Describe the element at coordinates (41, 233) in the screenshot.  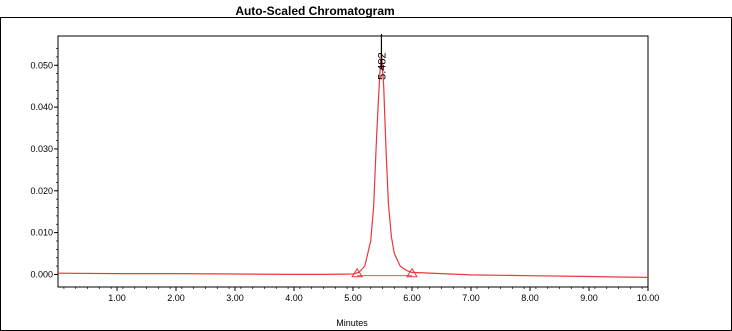
I see `y-tick-label: 0.010` at that location.